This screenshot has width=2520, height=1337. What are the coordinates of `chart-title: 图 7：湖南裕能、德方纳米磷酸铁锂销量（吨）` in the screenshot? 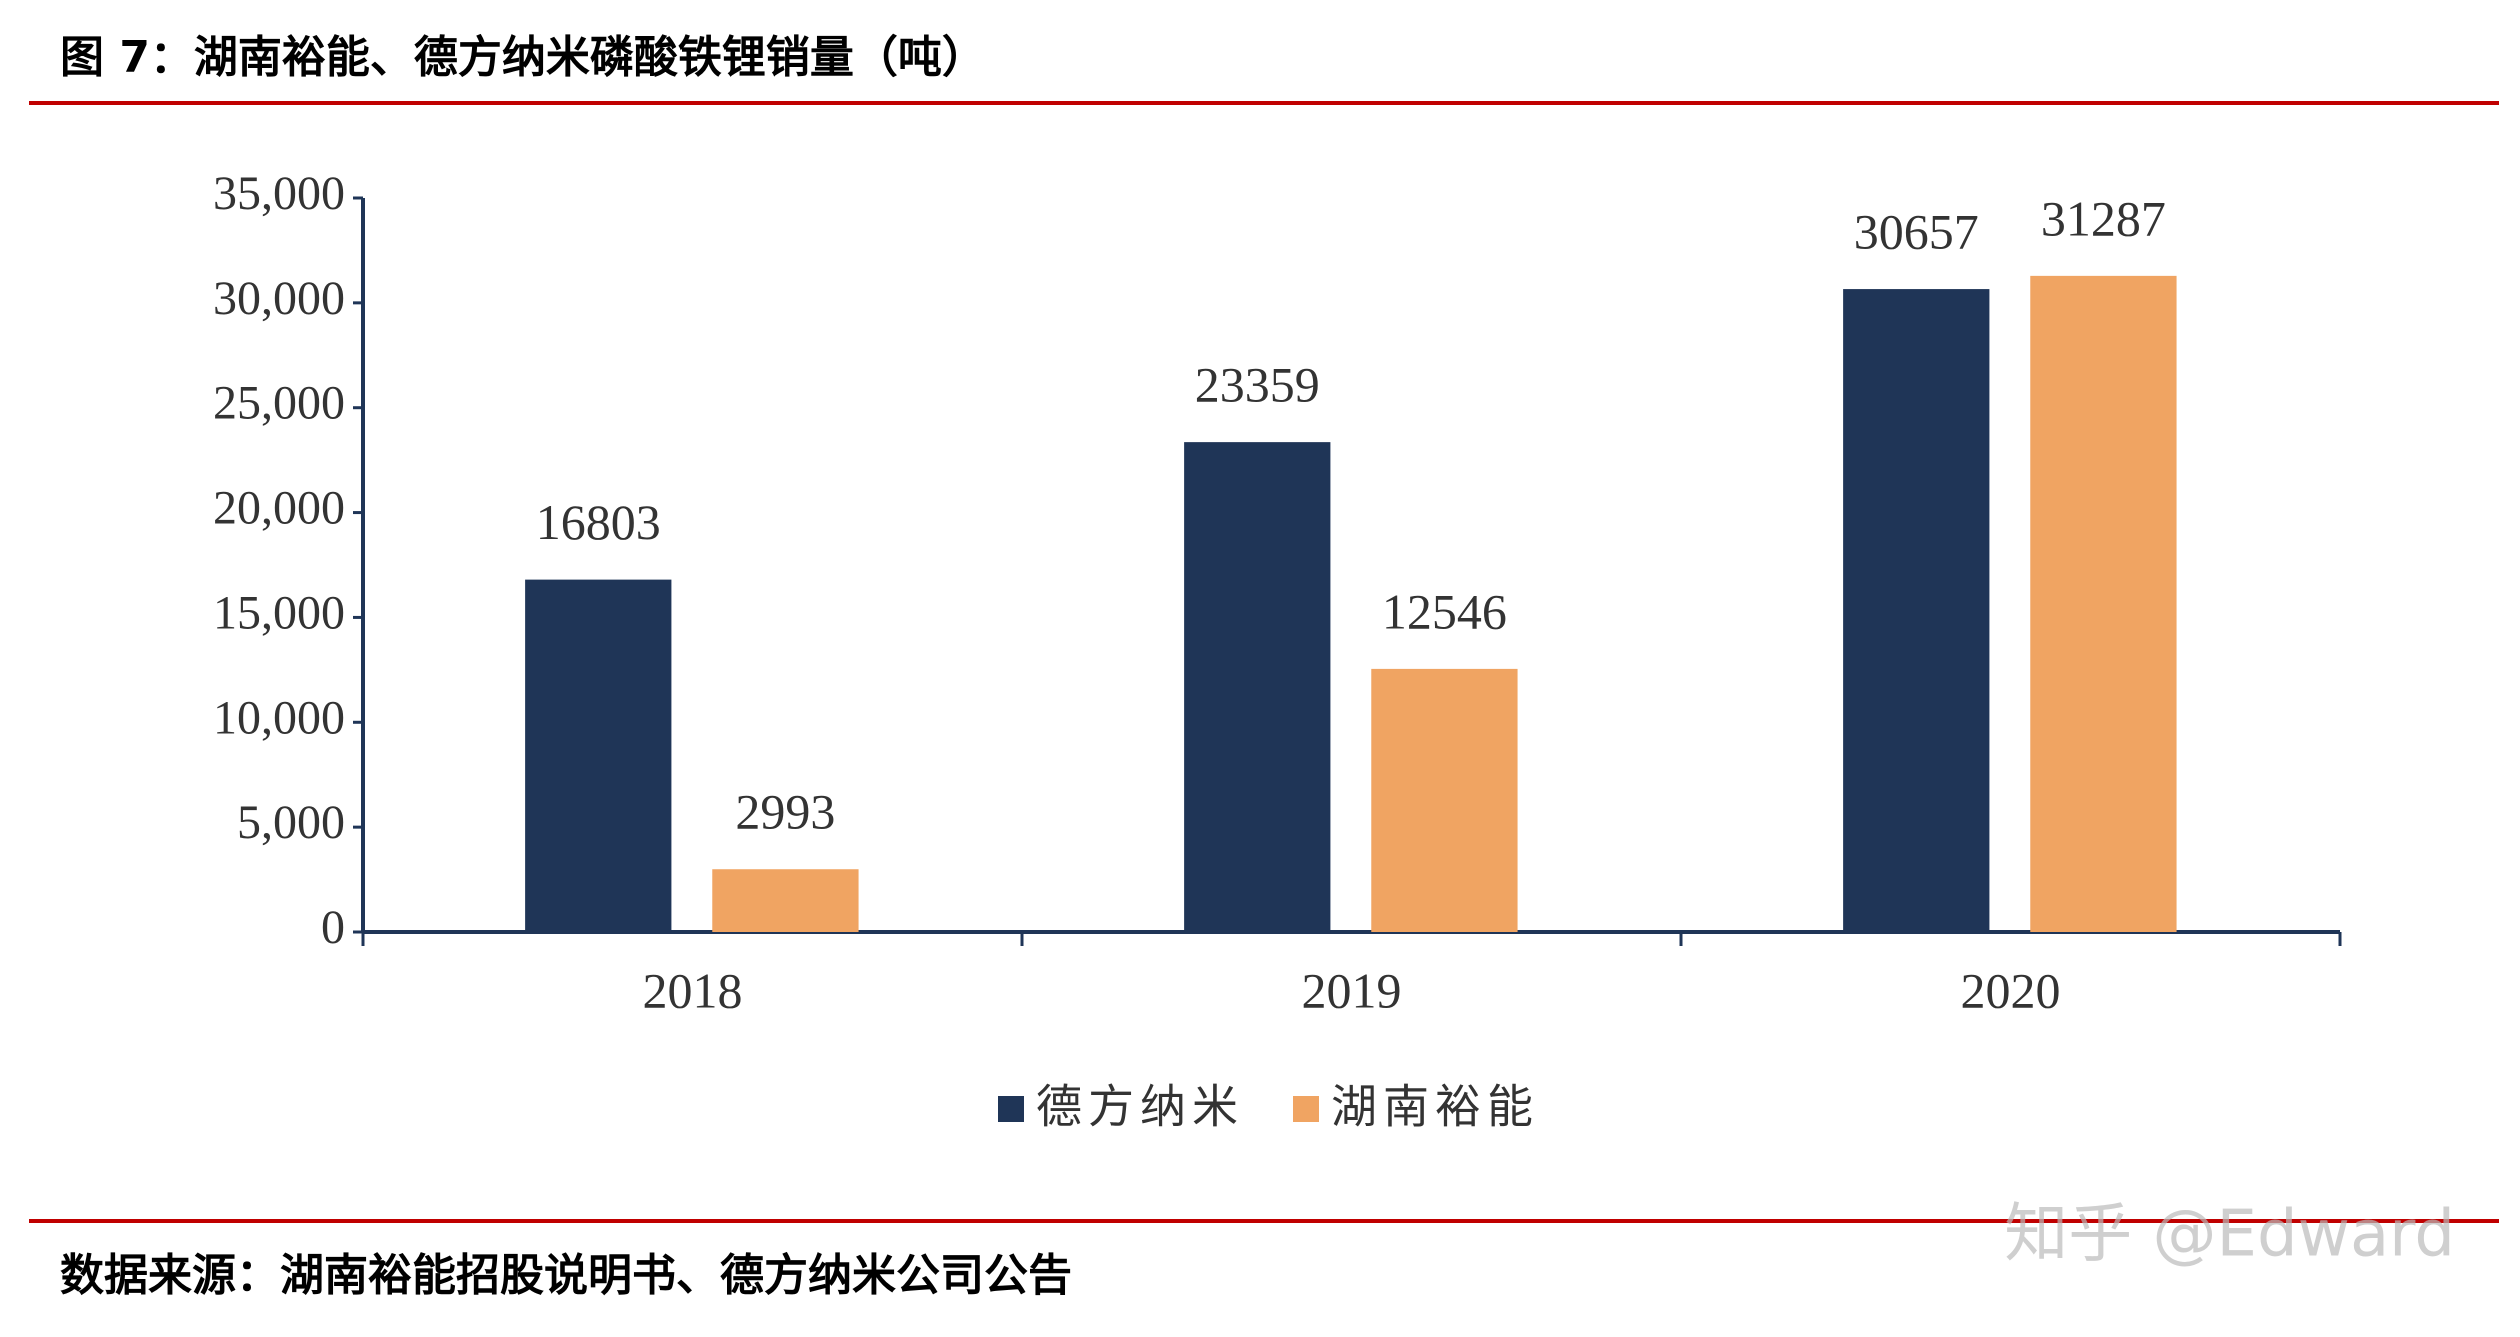 It's located at (523, 57).